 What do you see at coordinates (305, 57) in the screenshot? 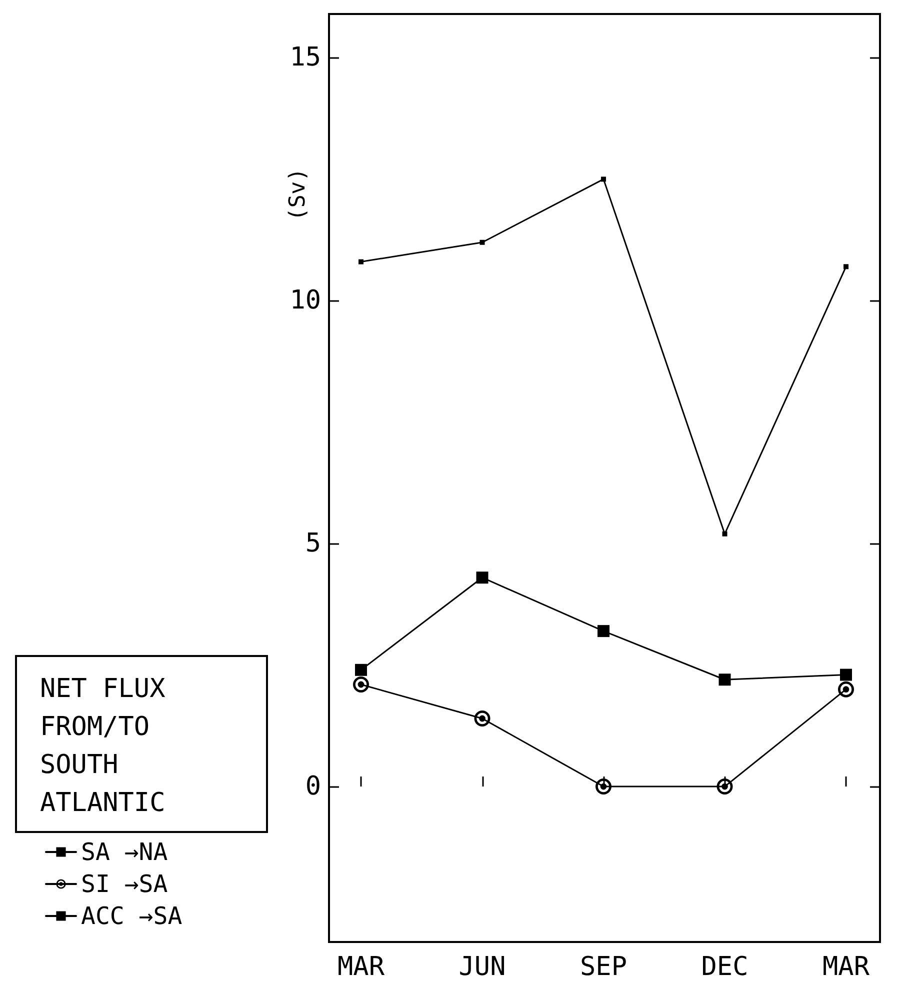
I see `y-tick-label: 15` at bounding box center [305, 57].